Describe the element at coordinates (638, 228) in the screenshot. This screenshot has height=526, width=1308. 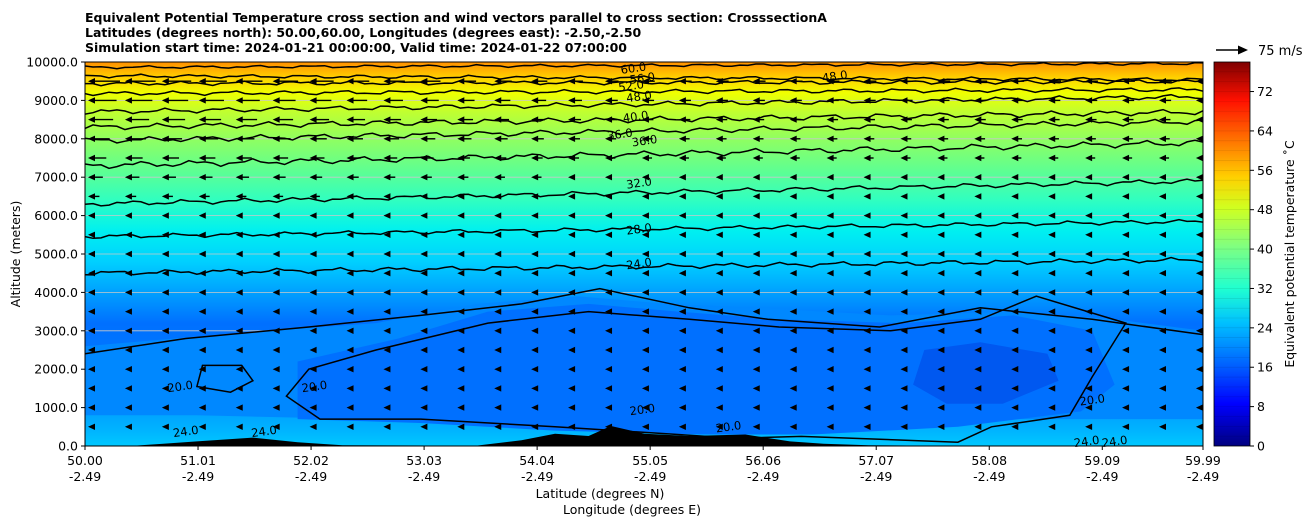
I see `contour-label: 28.0` at that location.